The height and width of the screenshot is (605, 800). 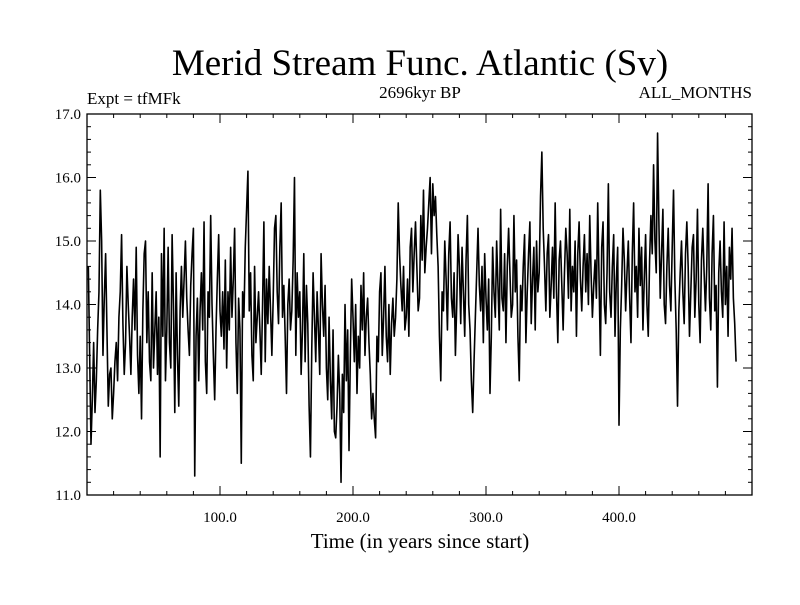 I want to click on experiment-label: Expt = tfMFk, so click(x=134, y=98).